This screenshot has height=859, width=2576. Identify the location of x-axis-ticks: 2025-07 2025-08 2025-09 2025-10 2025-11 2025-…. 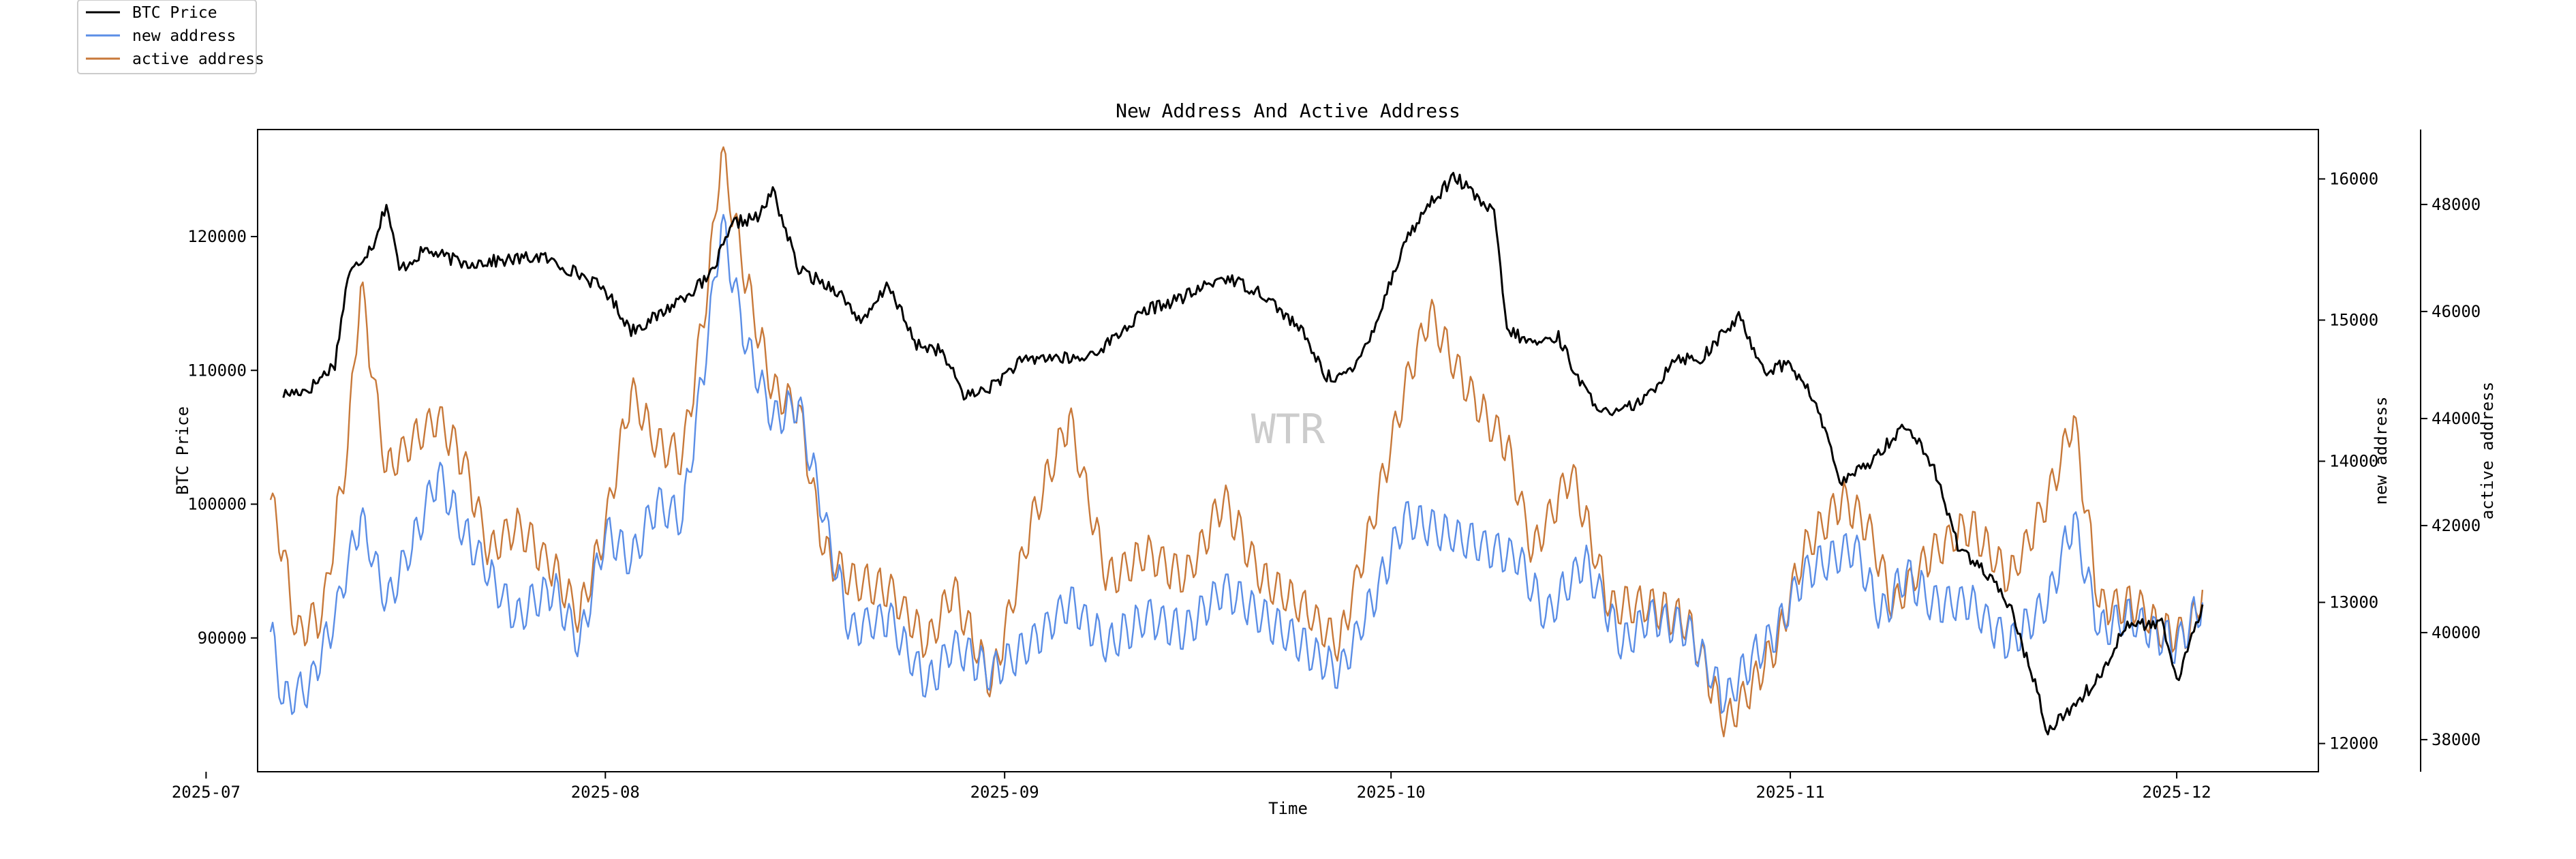
(1191, 787).